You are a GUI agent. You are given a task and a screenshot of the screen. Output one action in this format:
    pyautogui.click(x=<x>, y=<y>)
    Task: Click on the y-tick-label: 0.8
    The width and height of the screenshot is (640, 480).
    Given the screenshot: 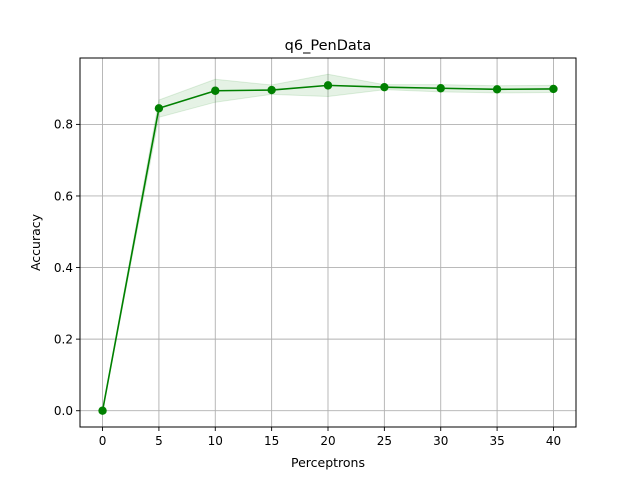 What is the action you would take?
    pyautogui.click(x=63, y=125)
    